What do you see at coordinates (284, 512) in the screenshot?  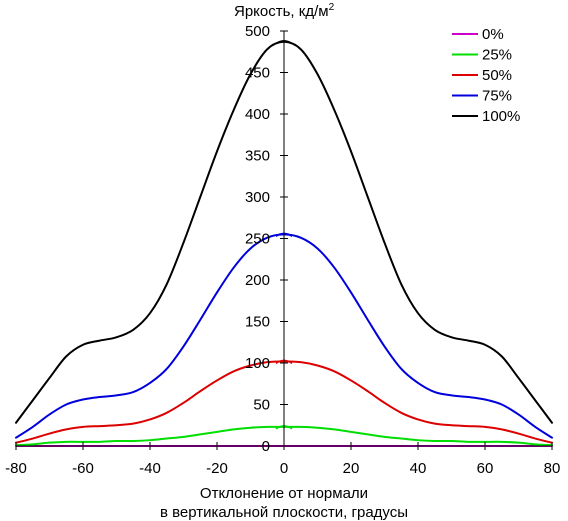 I see `x-axis-title-line2: в вертикальной плоскости, градусы` at bounding box center [284, 512].